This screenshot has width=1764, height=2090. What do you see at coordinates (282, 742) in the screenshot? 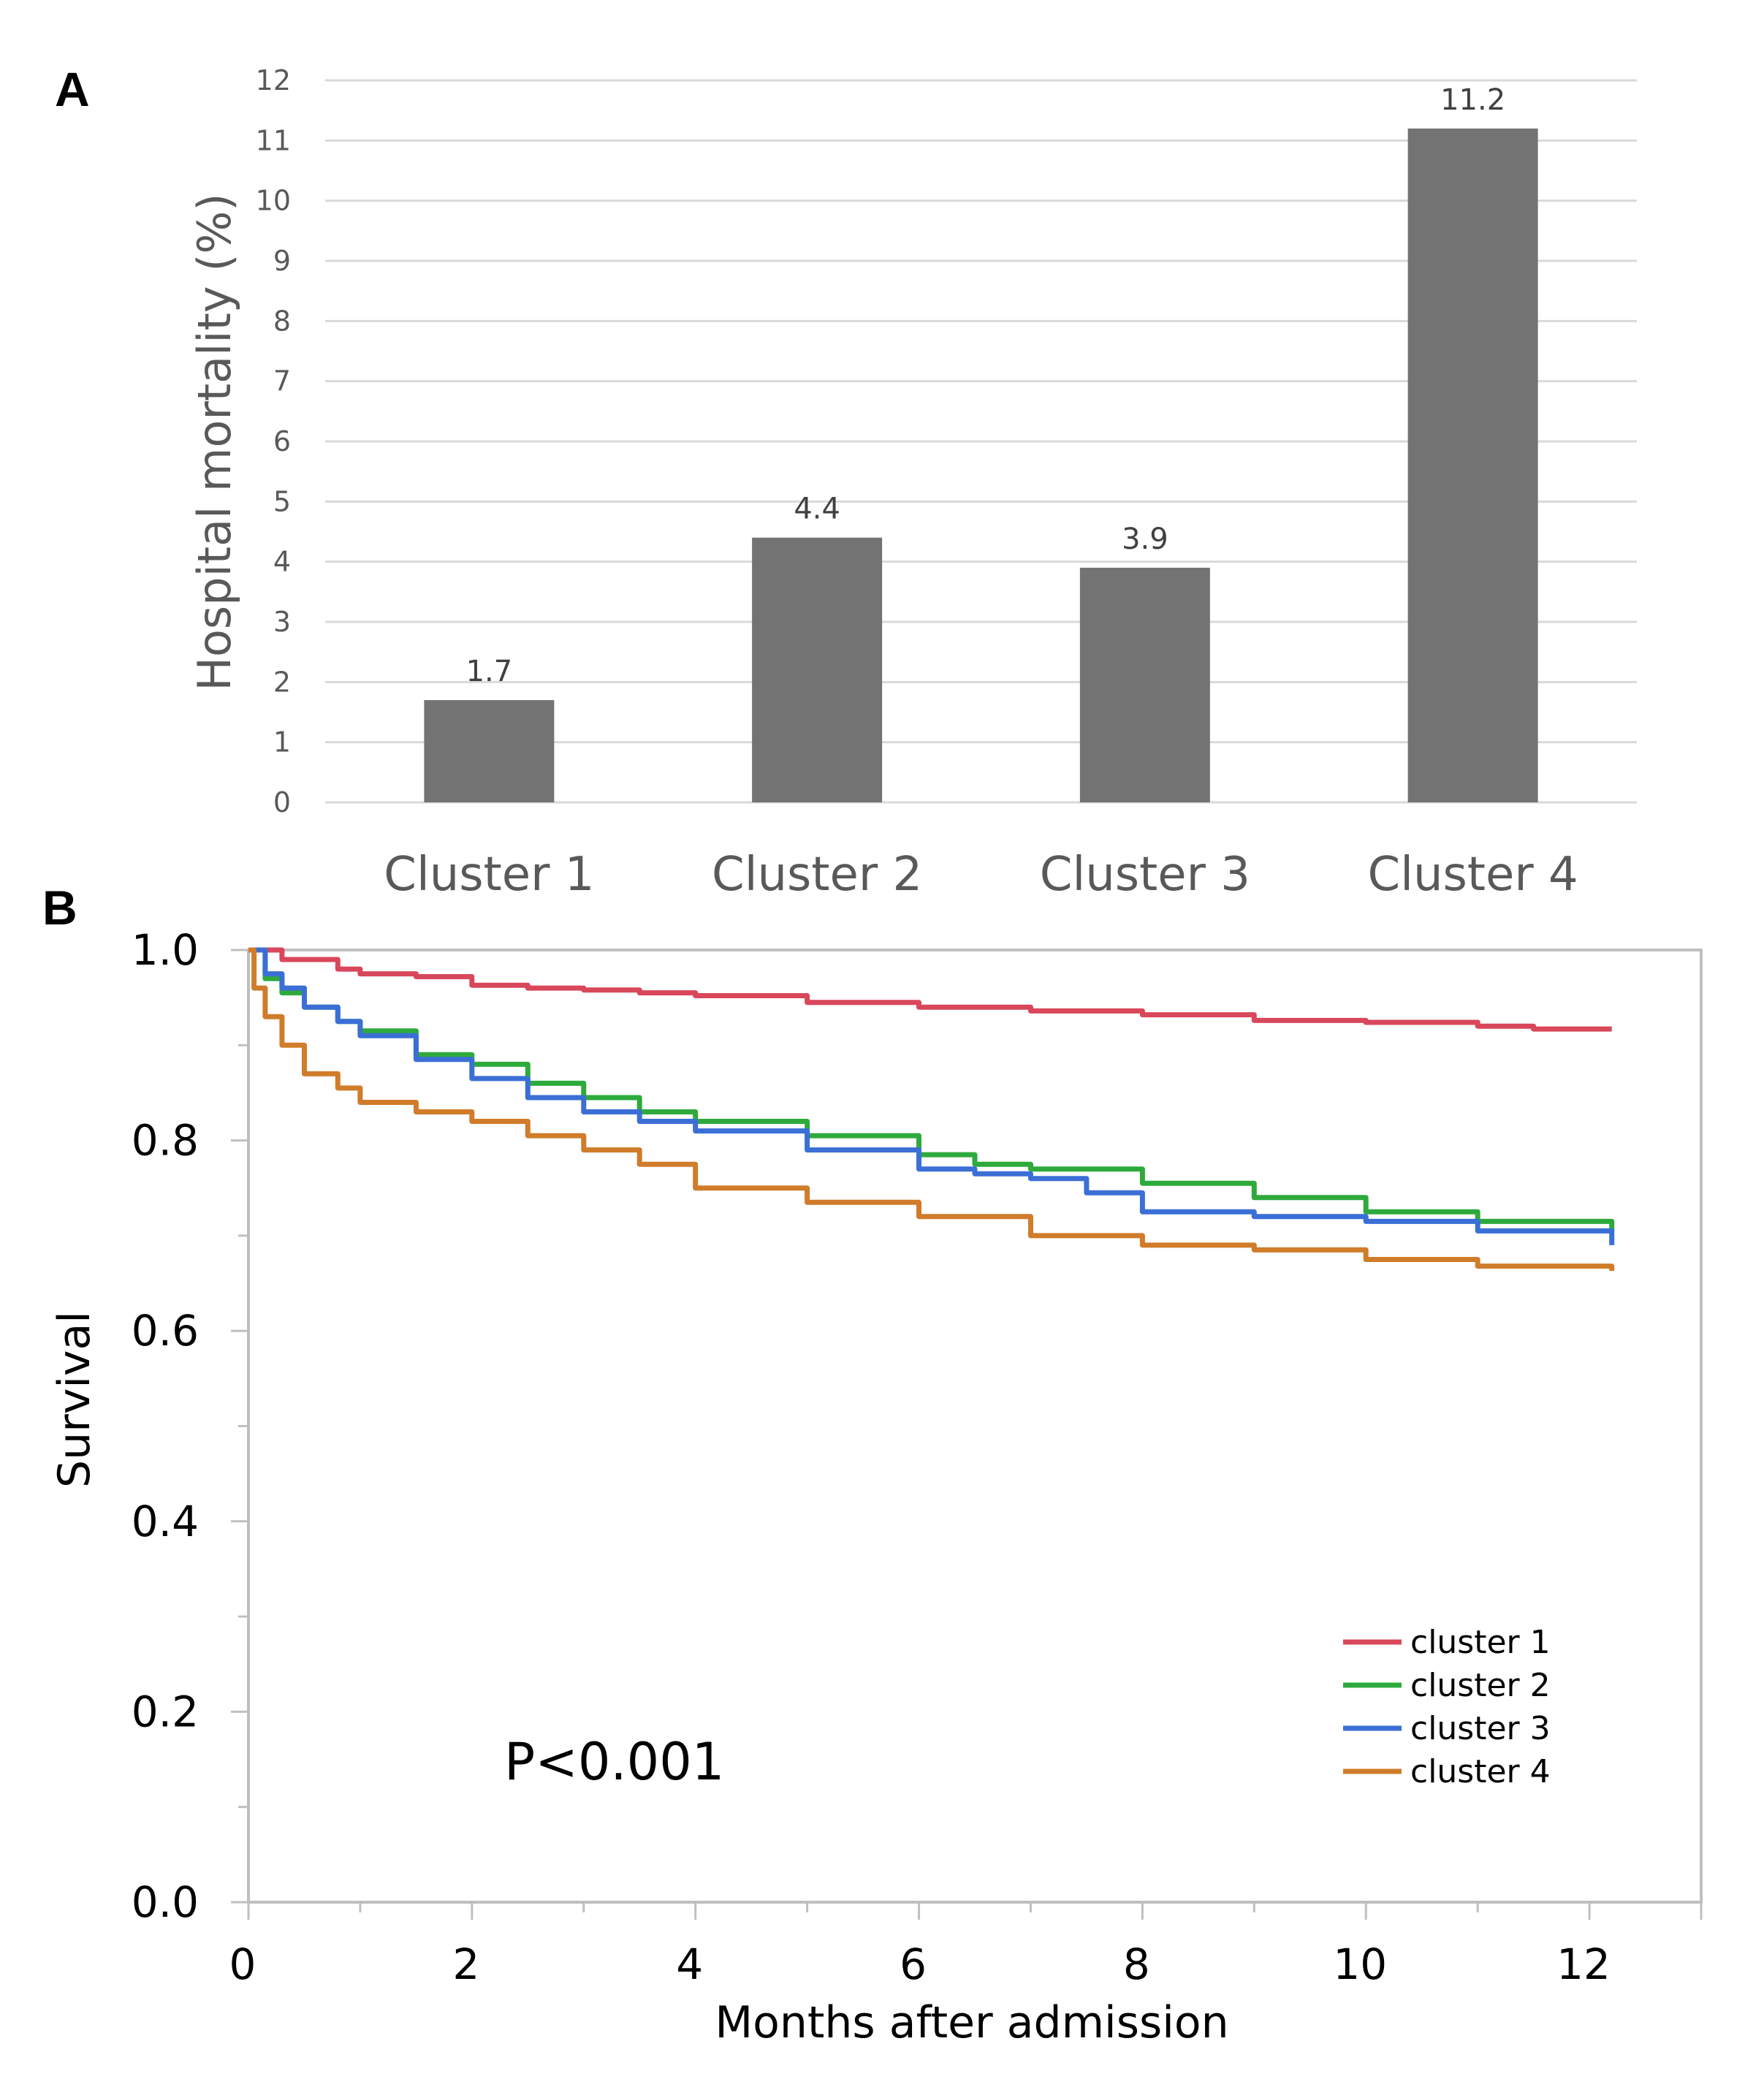
I see `y-tick-label: 1` at bounding box center [282, 742].